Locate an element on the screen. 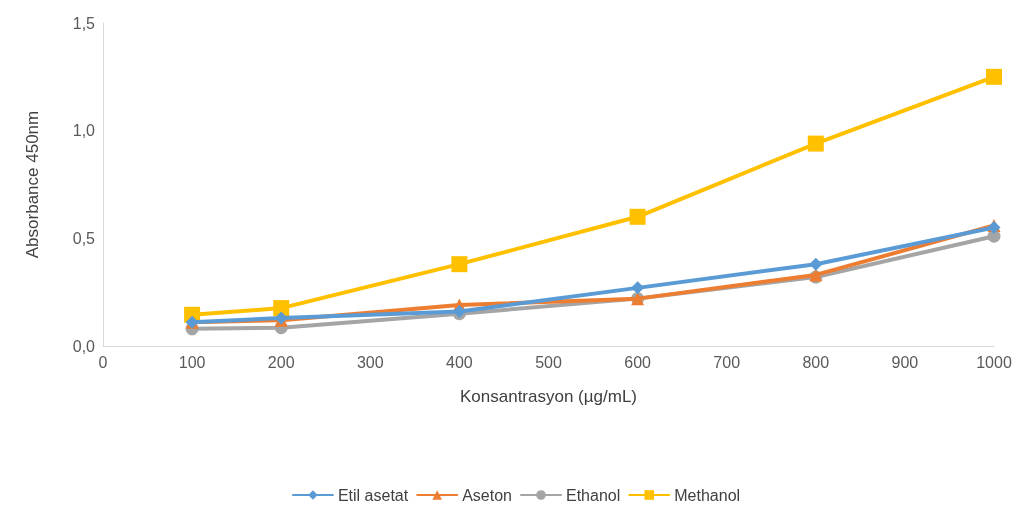 Image resolution: width=1032 pixels, height=518 pixels. y-tick-label: 1,5 is located at coordinates (84, 23).